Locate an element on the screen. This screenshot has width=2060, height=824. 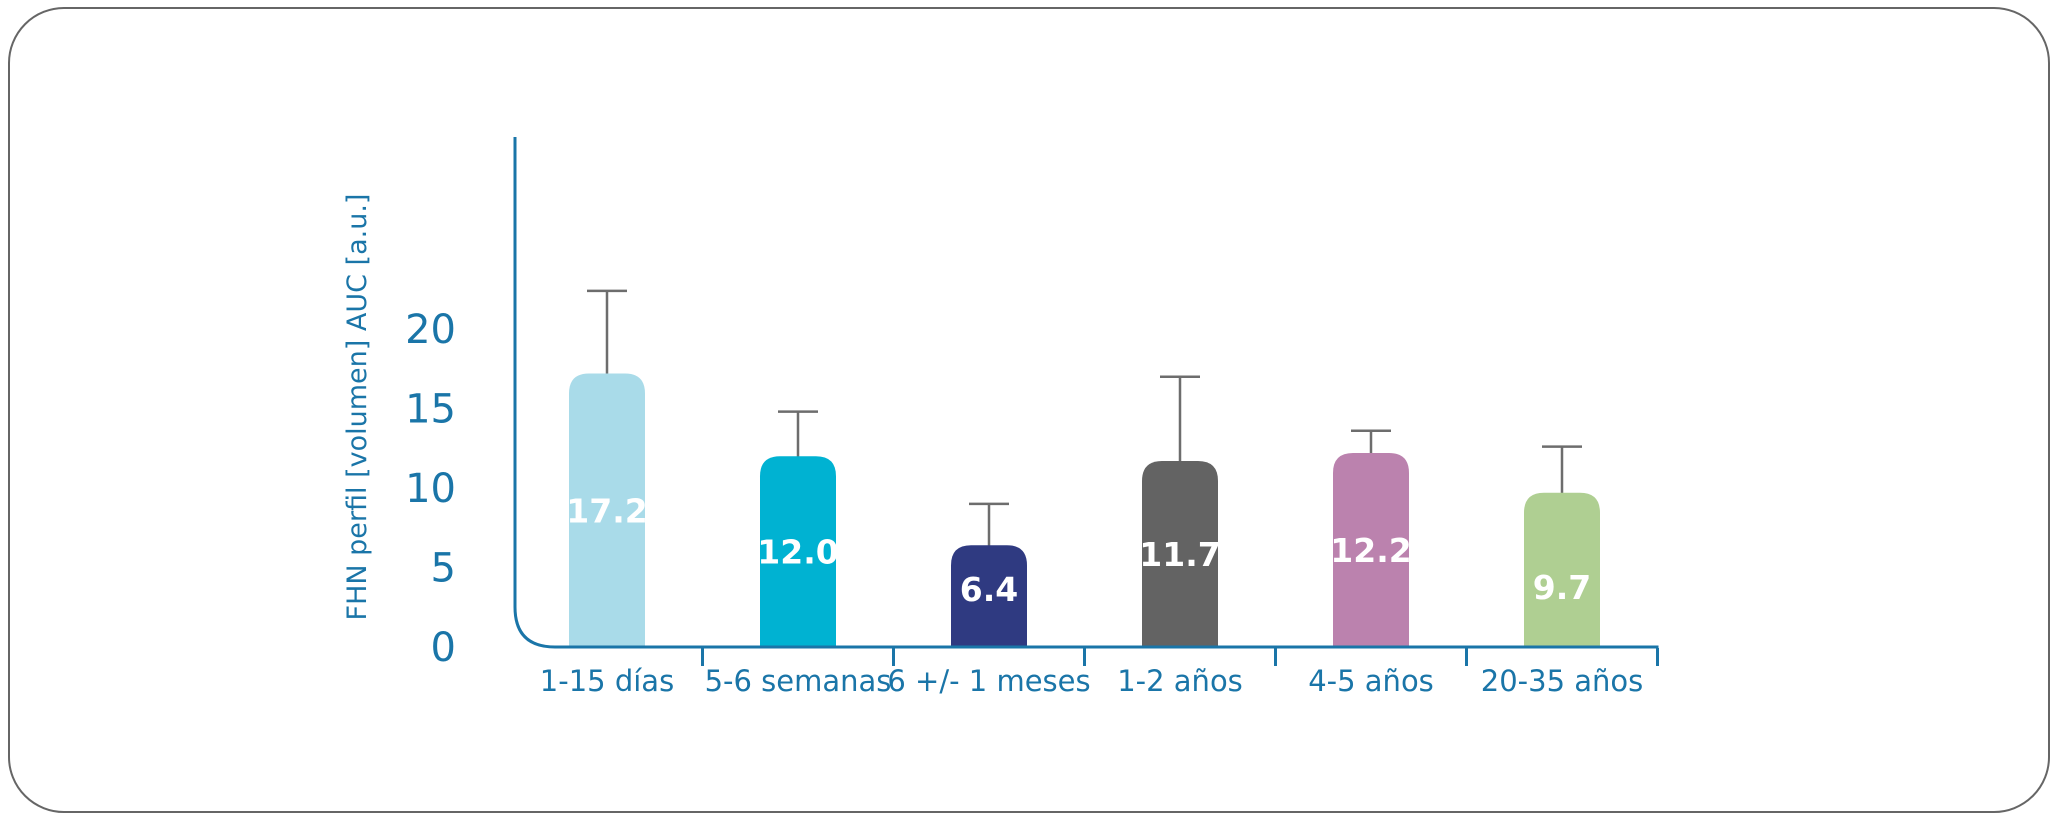
x-category-label: 1-15 días is located at coordinates (607, 681).